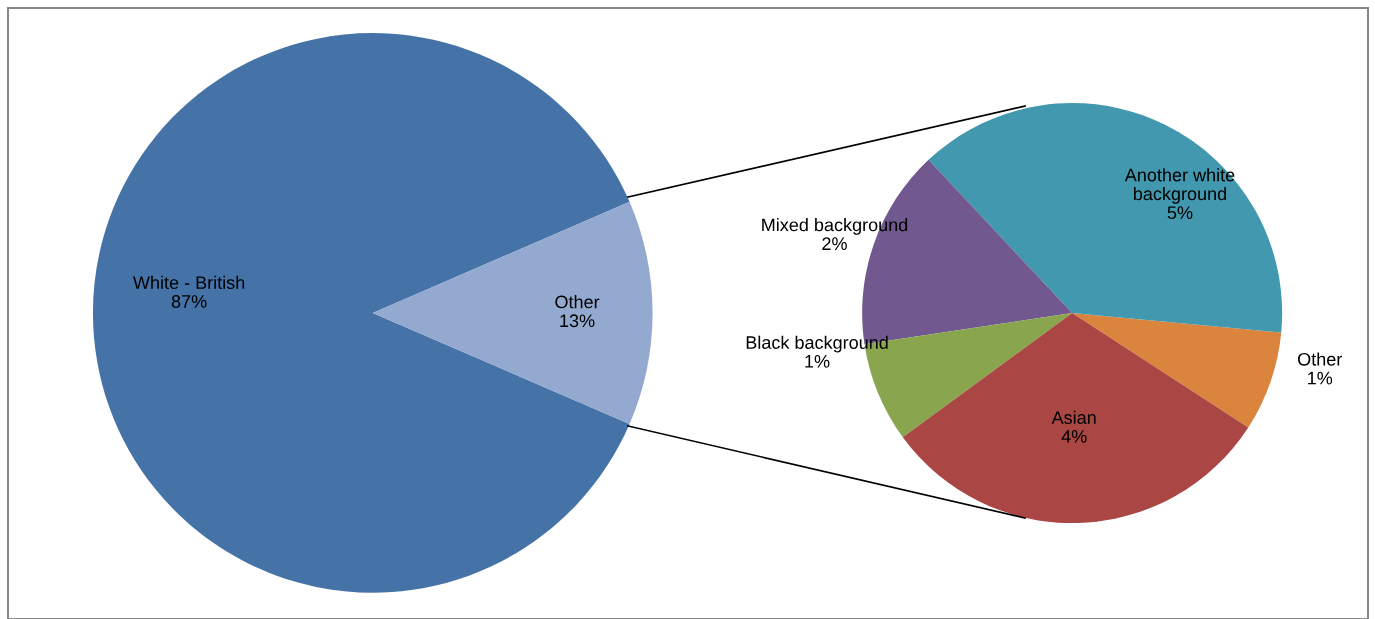 The width and height of the screenshot is (1375, 619). What do you see at coordinates (577, 321) in the screenshot?
I see `data-label: 13%` at bounding box center [577, 321].